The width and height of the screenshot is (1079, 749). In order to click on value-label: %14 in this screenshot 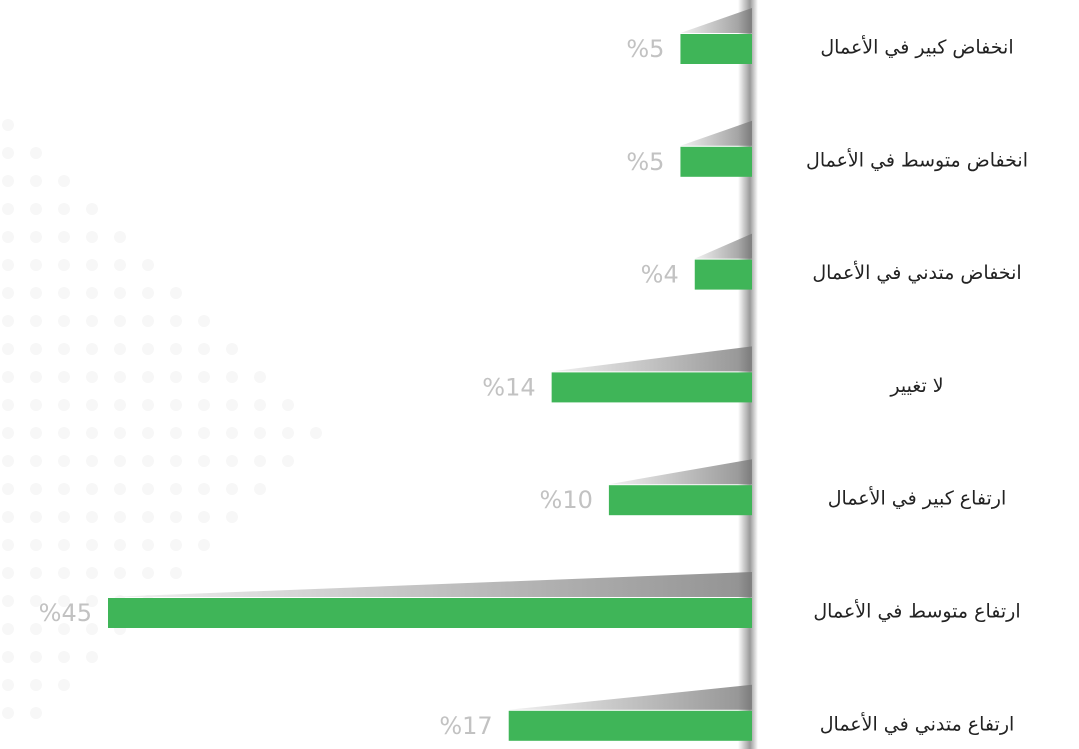, I will do `click(508, 387)`.